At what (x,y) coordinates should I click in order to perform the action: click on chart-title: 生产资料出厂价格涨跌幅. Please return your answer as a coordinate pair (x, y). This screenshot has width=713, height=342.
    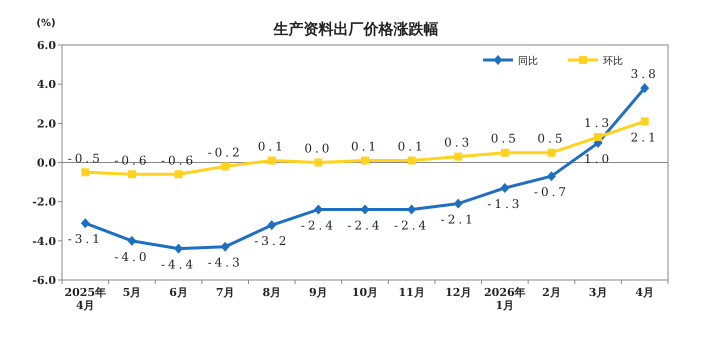
    Looking at the image, I should click on (355, 29).